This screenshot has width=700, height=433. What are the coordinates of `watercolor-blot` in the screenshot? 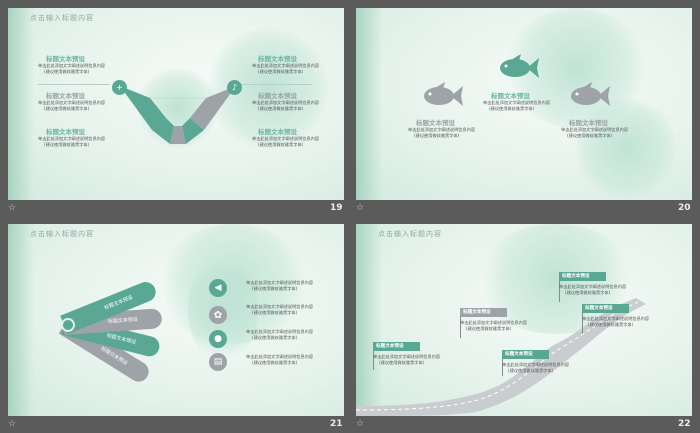 It's located at (626, 148).